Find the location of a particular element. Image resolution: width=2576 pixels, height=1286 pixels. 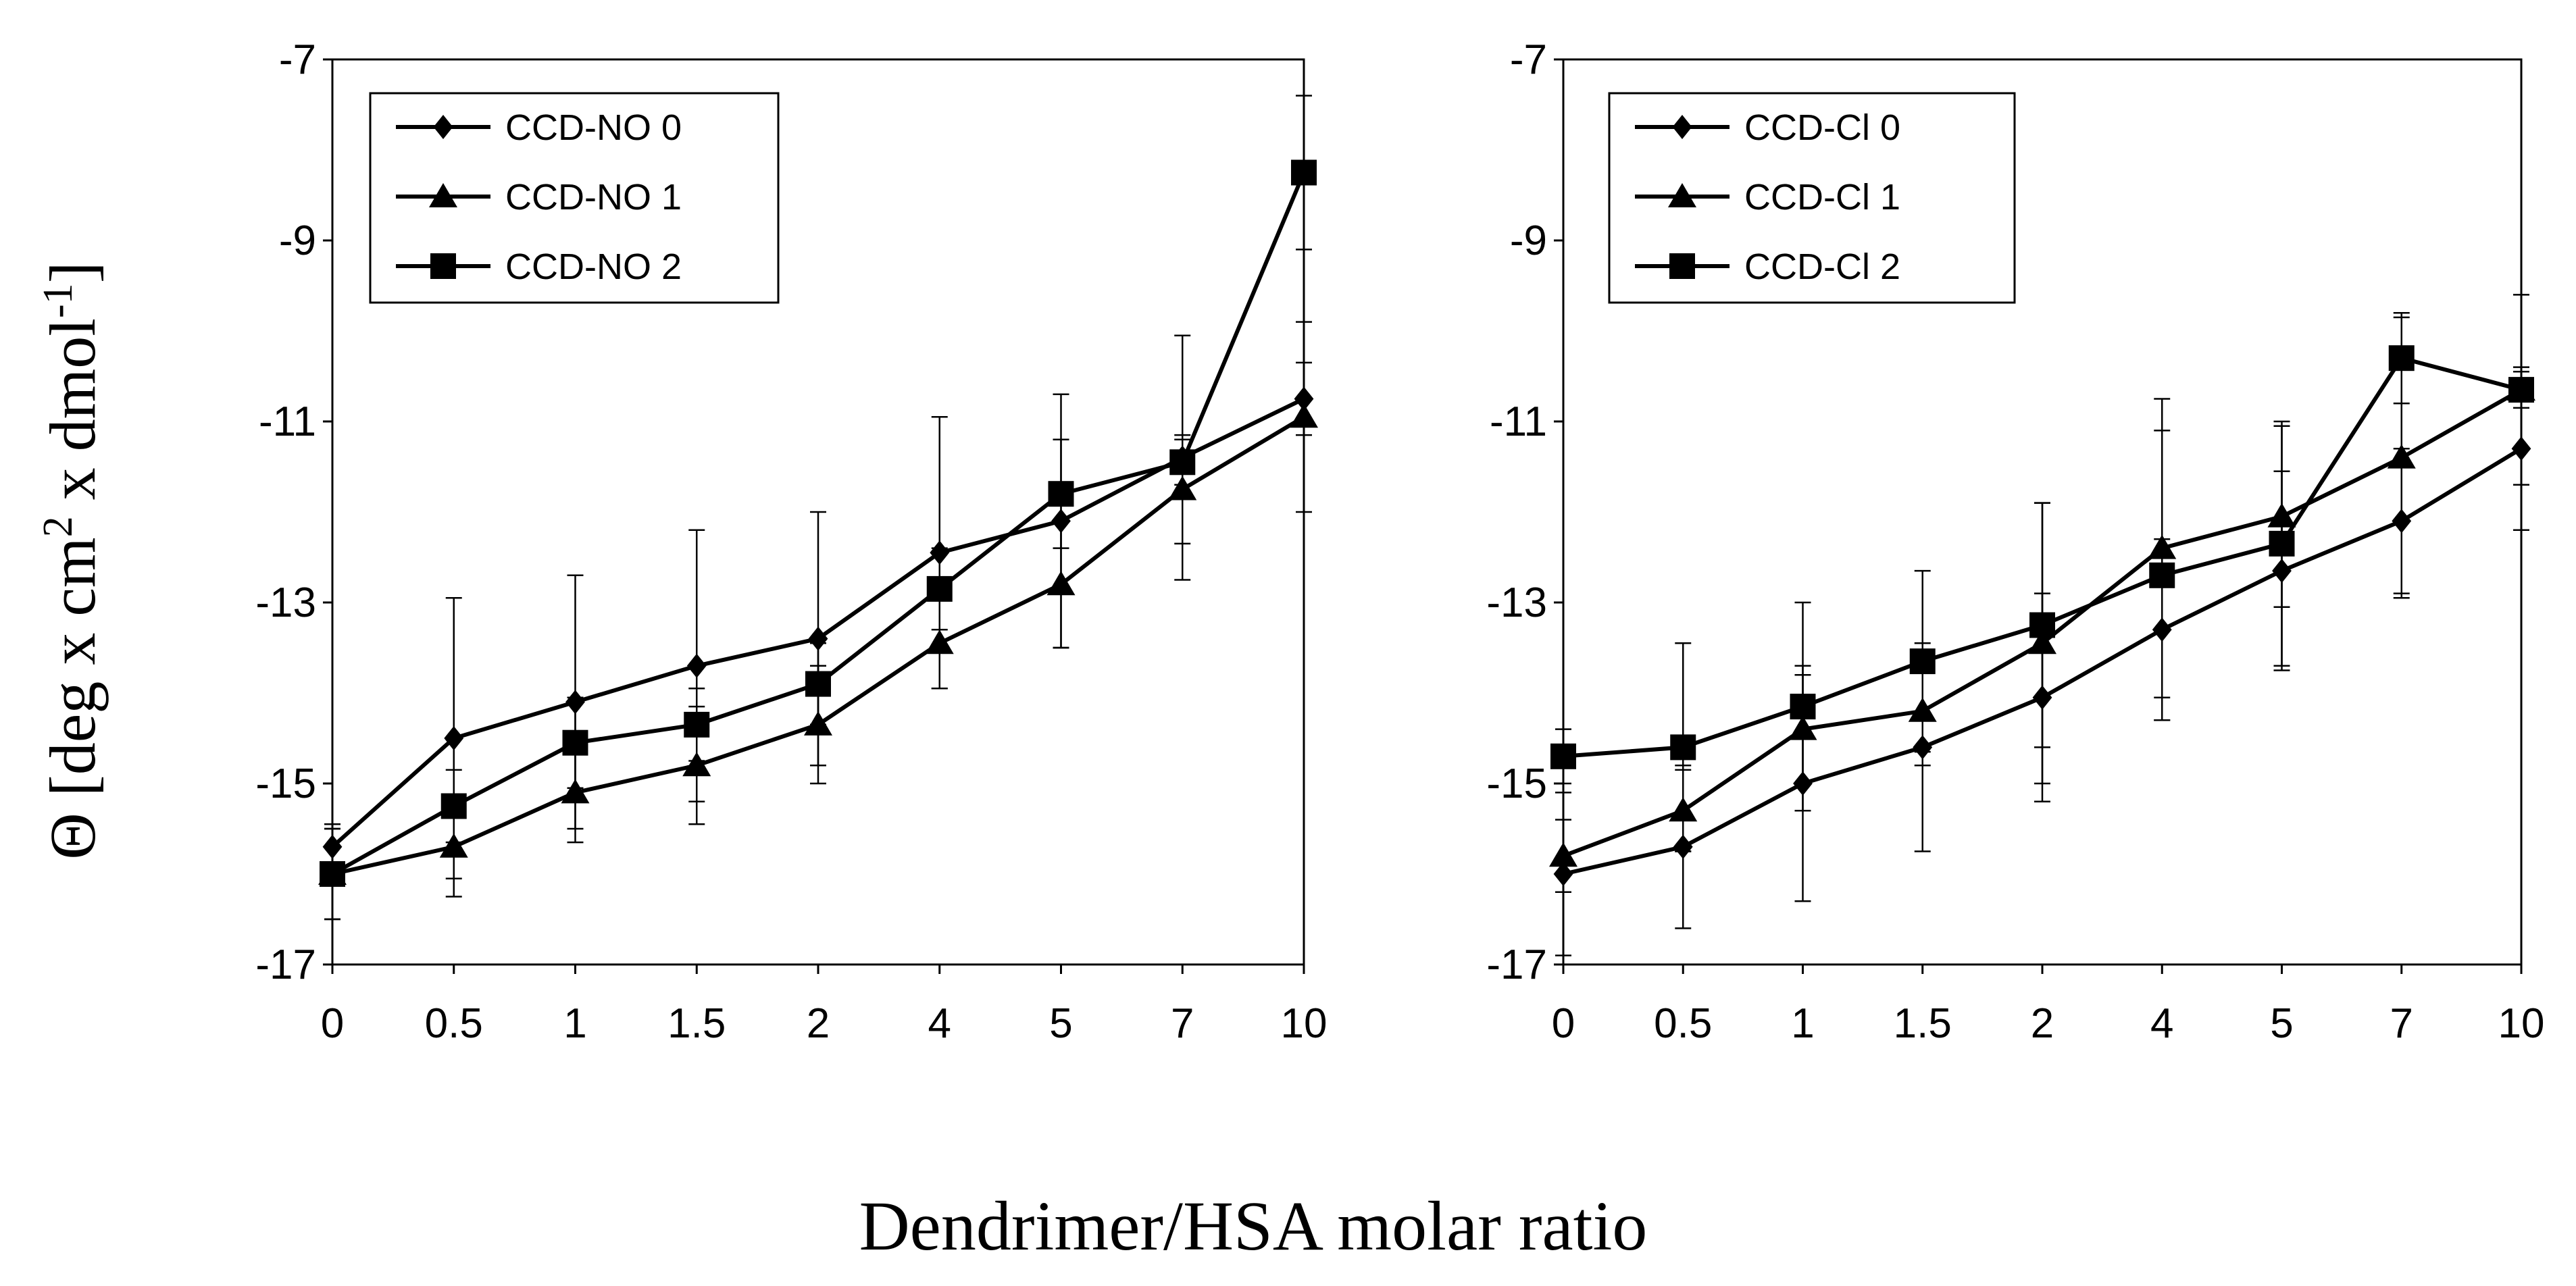

legend: CCD-NO 0 CCD-NO 1 CCD-NO 2 is located at coordinates (574, 198).